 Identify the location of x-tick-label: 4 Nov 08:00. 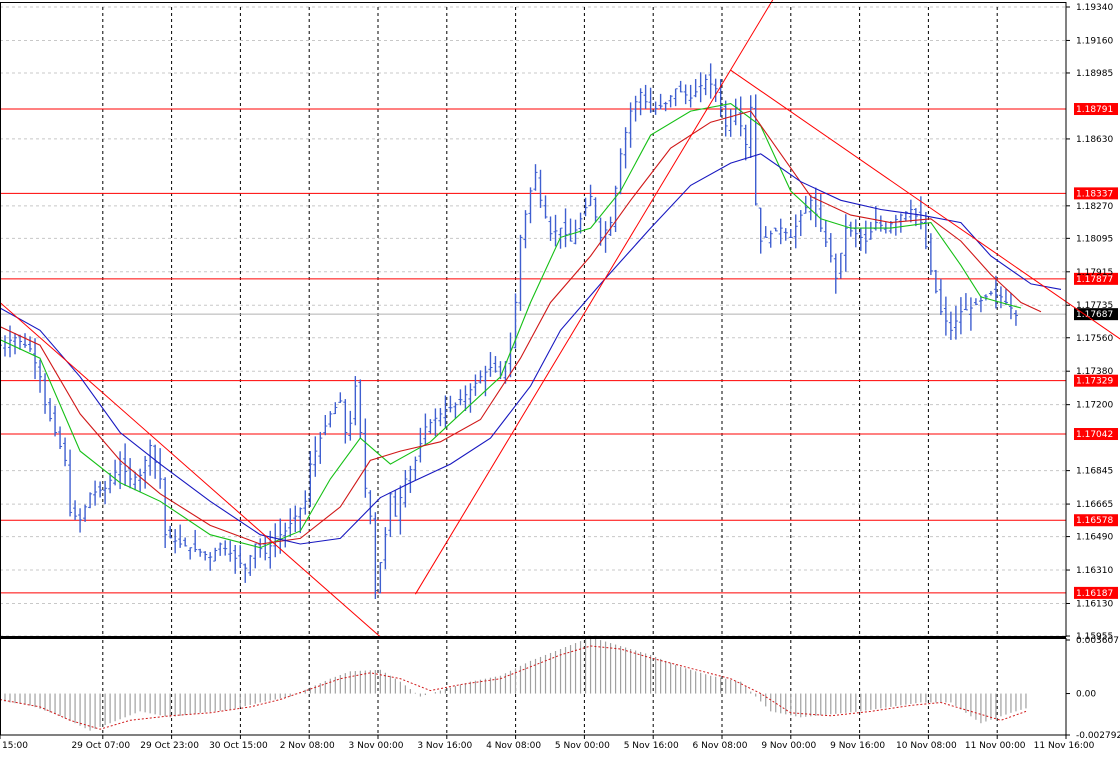
(513, 746).